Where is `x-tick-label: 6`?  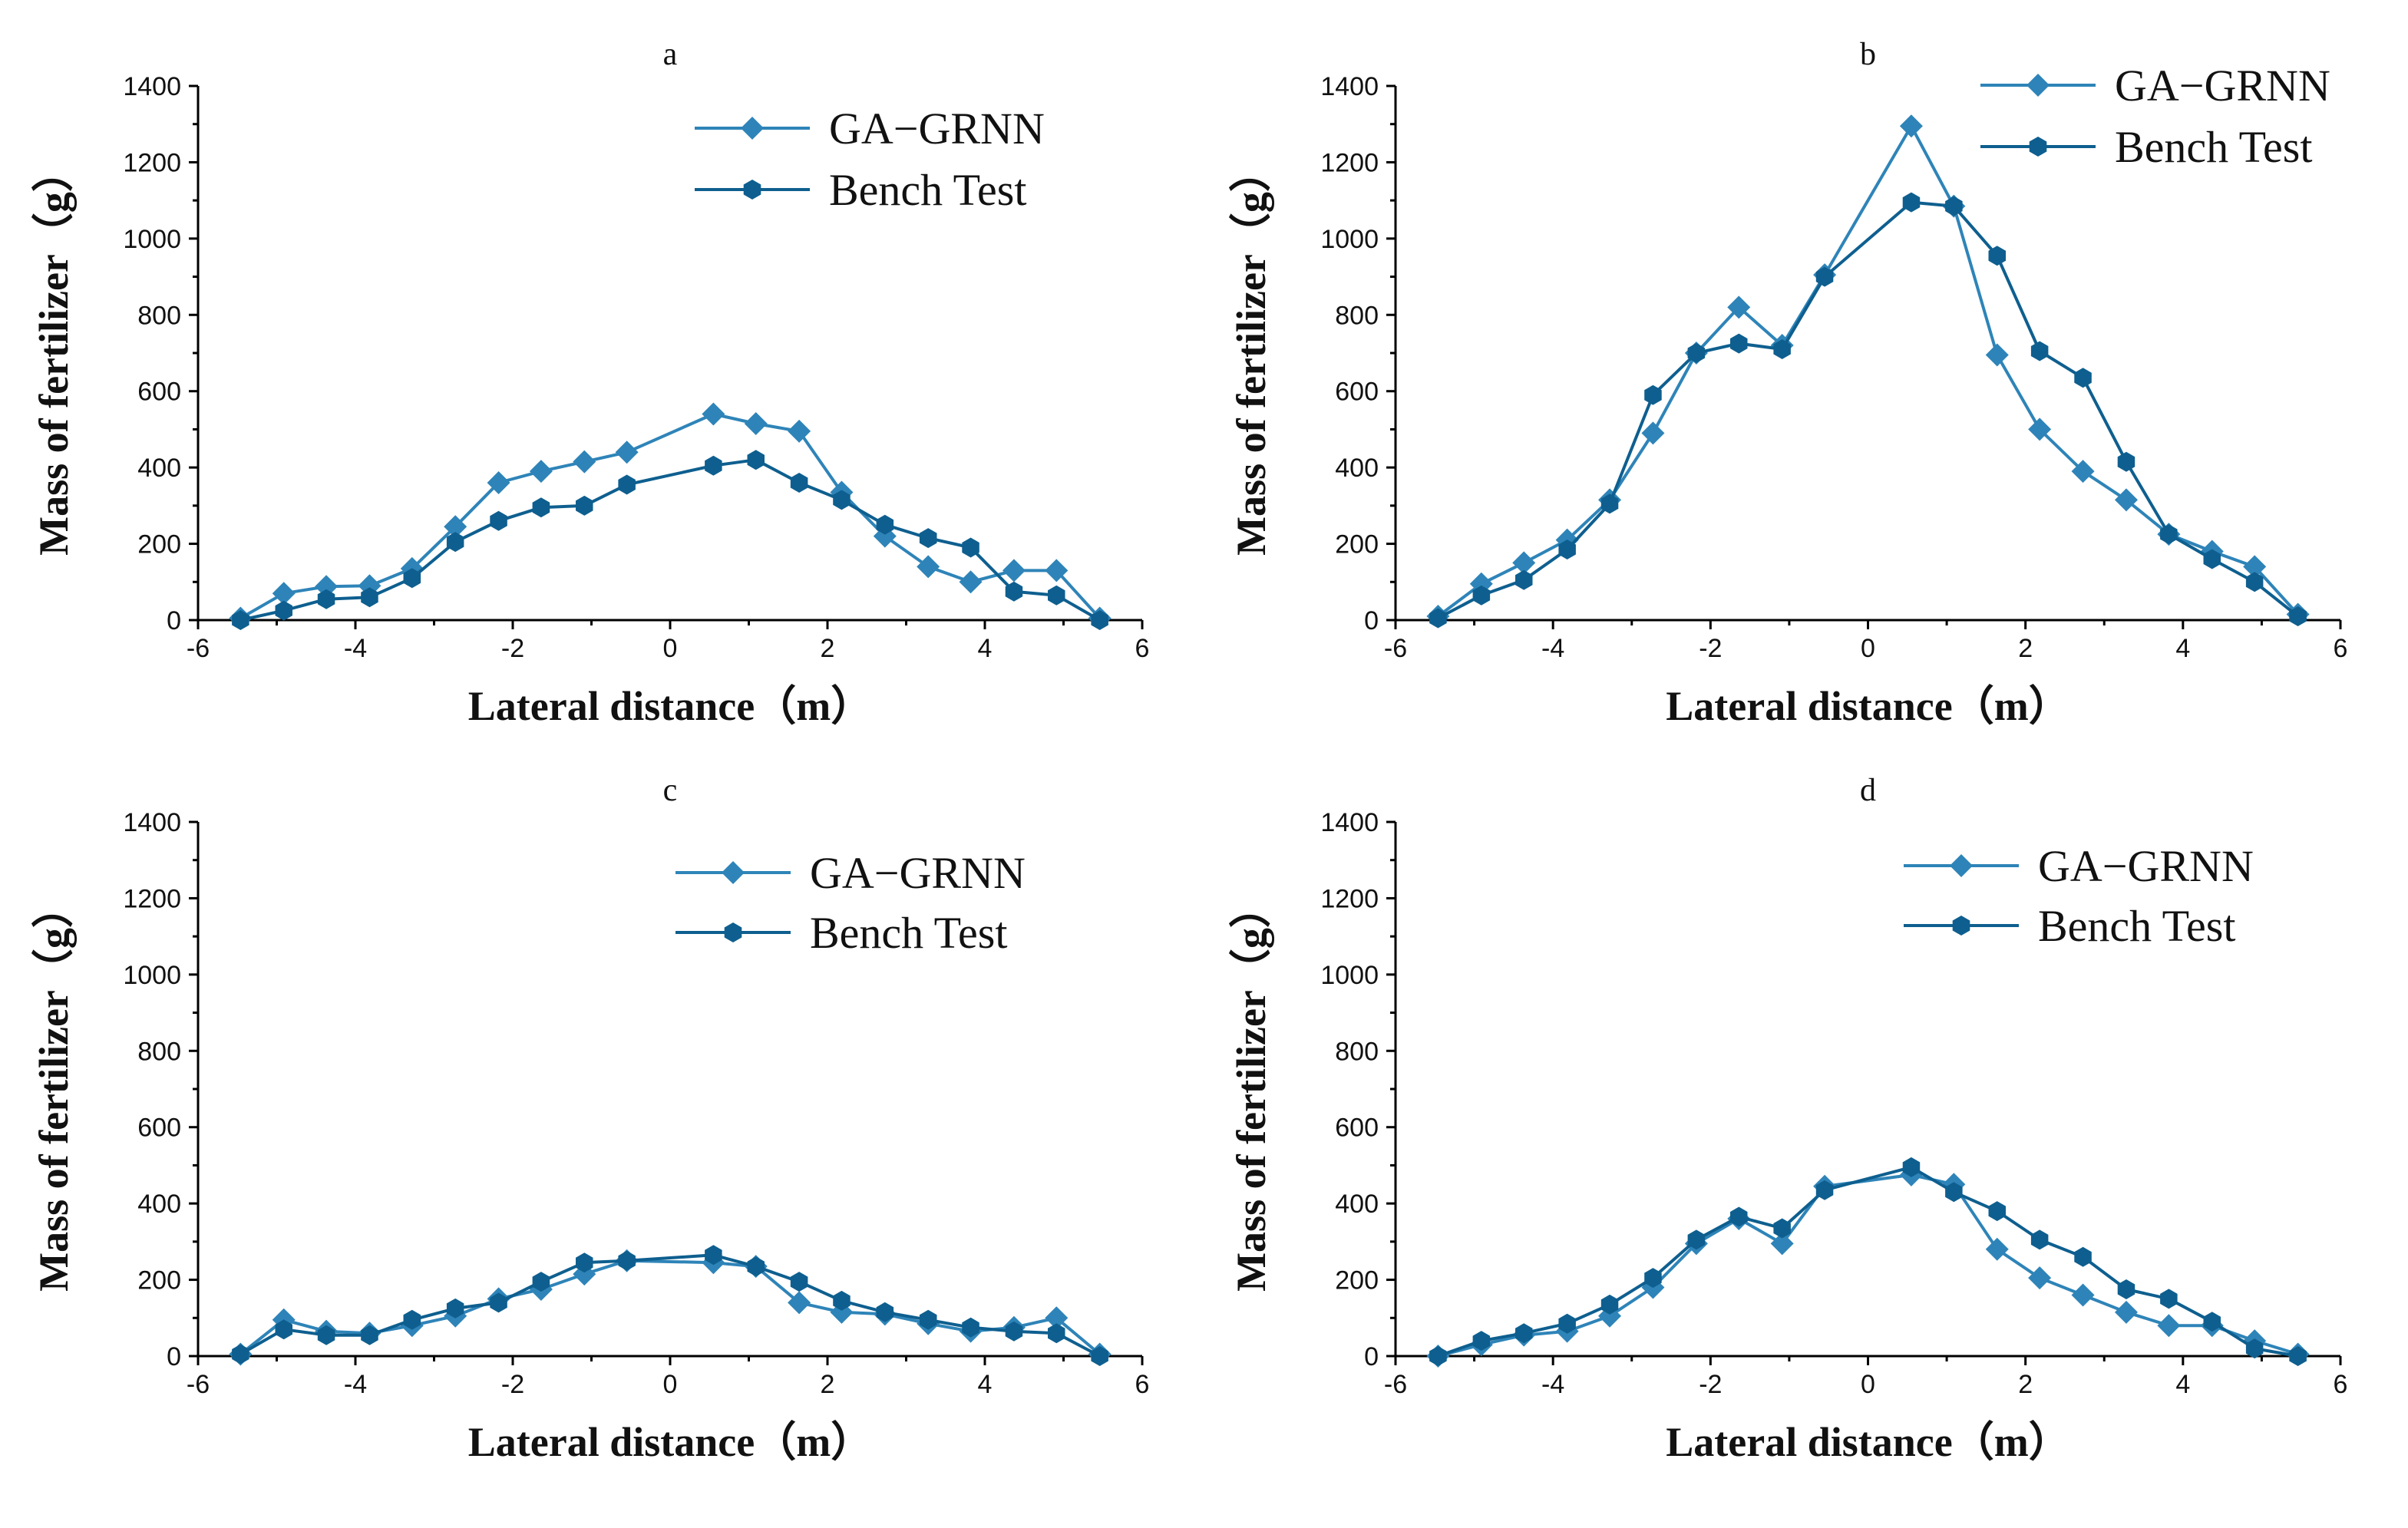 x-tick-label: 6 is located at coordinates (2341, 648).